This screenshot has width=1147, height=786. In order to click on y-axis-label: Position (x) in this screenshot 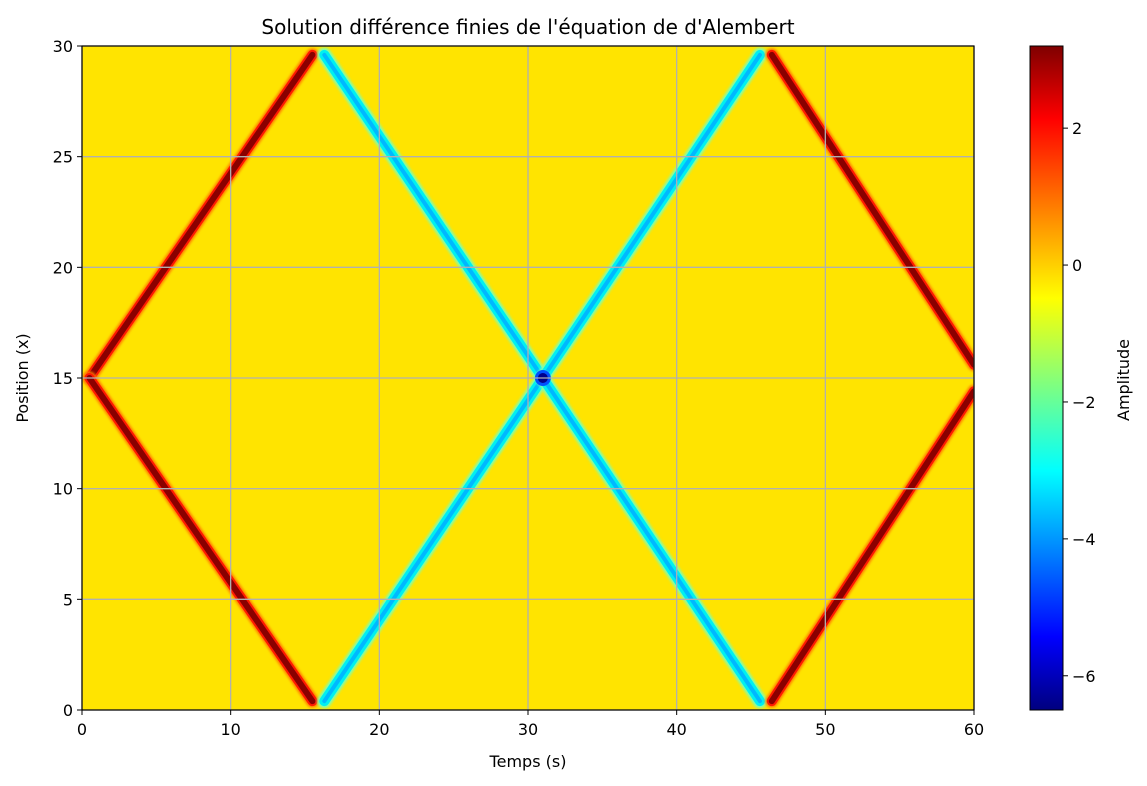, I will do `click(22, 377)`.